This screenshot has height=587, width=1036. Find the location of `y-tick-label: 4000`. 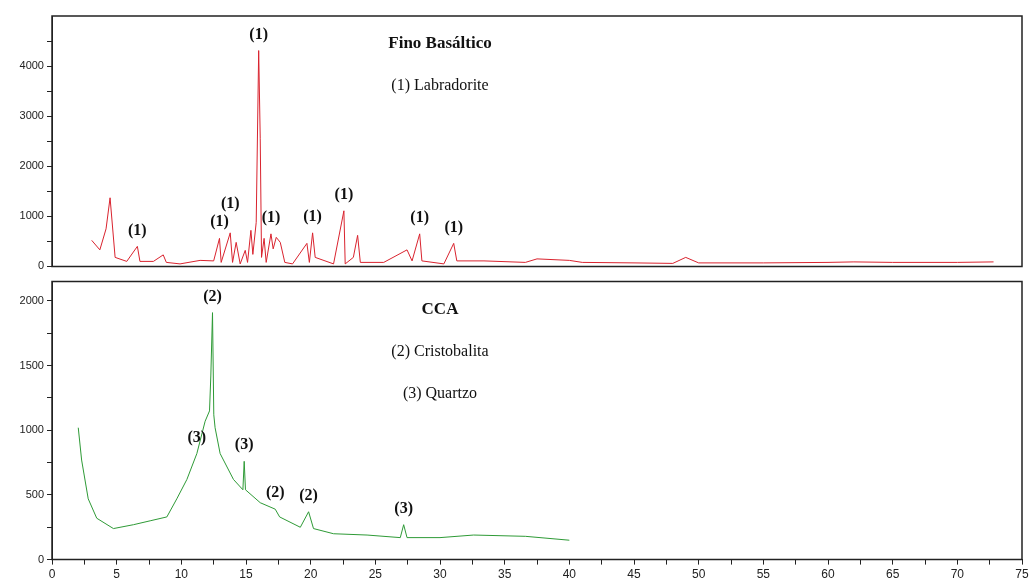

y-tick-label: 4000 is located at coordinates (31, 65).